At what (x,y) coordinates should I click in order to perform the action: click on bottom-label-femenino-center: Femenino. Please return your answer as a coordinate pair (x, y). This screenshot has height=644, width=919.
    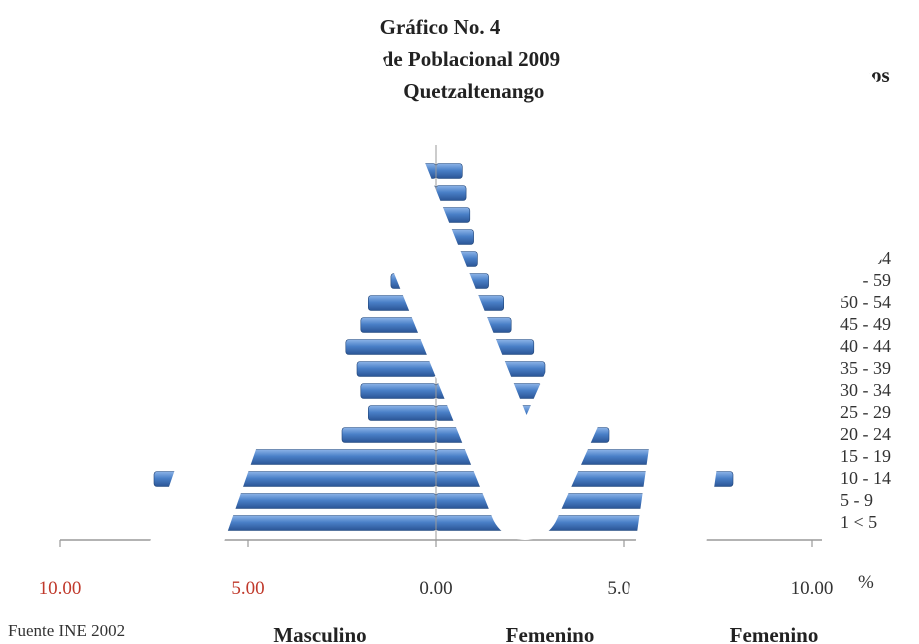
    Looking at the image, I should click on (550, 633).